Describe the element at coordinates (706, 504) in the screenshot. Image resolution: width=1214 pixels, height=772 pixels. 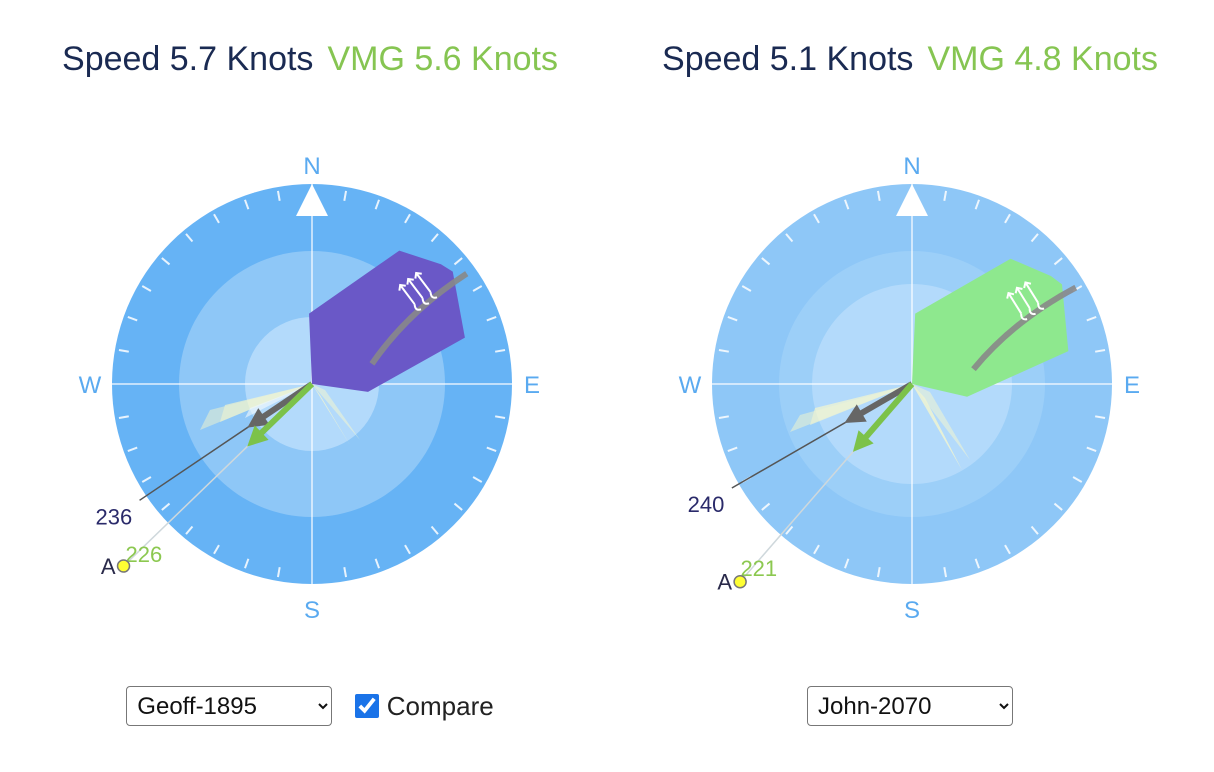
I see `course-bearing-label: 240` at that location.